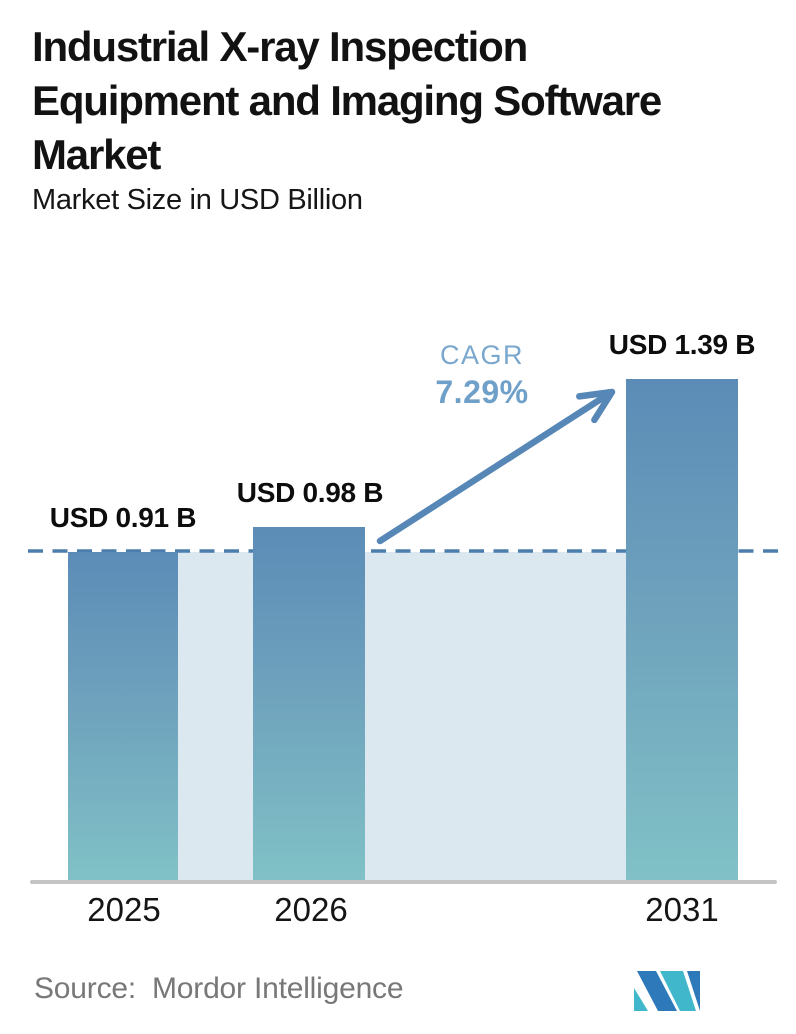 This screenshot has height=1034, width=796. Describe the element at coordinates (197, 200) in the screenshot. I see `page-subtitle: Market Size in USD Billion` at that location.